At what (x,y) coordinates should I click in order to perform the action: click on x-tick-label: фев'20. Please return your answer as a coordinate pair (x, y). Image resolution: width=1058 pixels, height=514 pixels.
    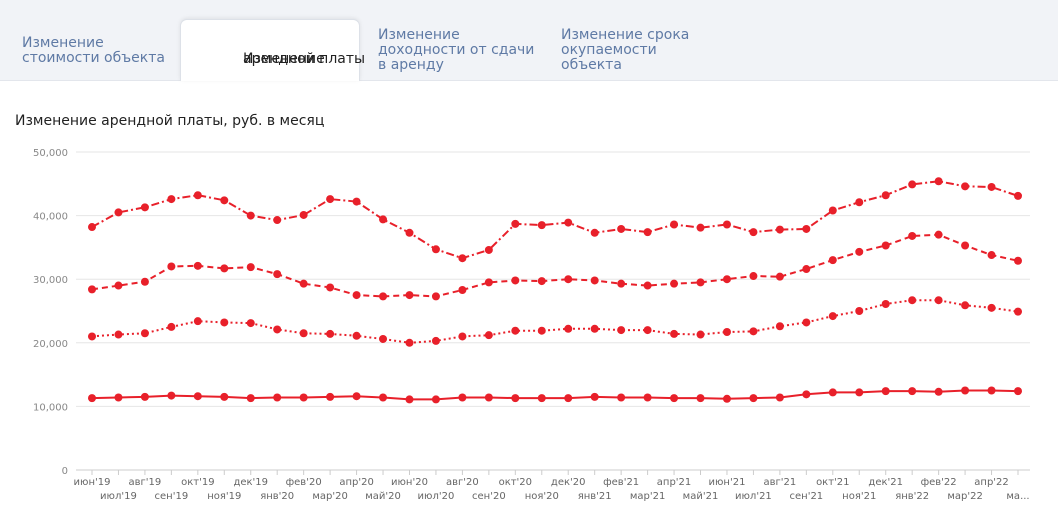
    Looking at the image, I should click on (304, 482).